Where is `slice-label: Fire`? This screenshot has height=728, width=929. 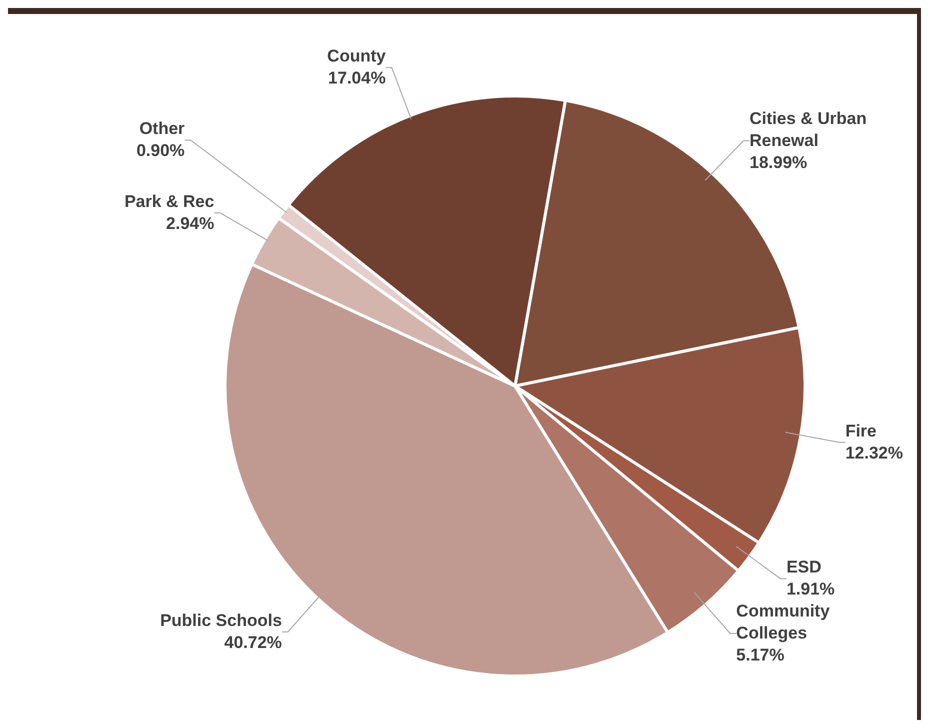 slice-label: Fire is located at coordinates (861, 430).